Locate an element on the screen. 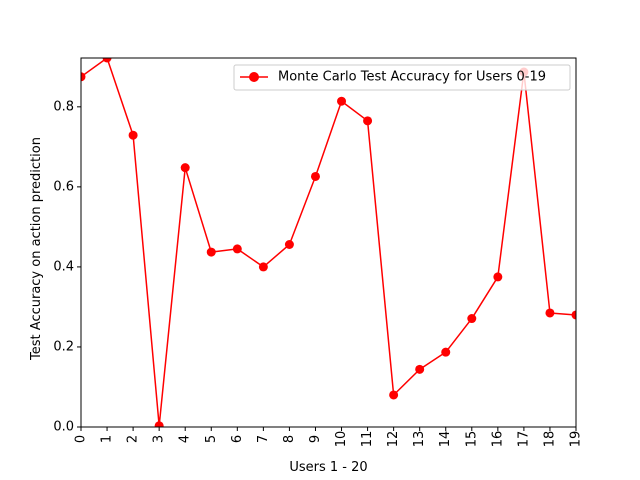  x-tick-label: 0 is located at coordinates (81, 439).